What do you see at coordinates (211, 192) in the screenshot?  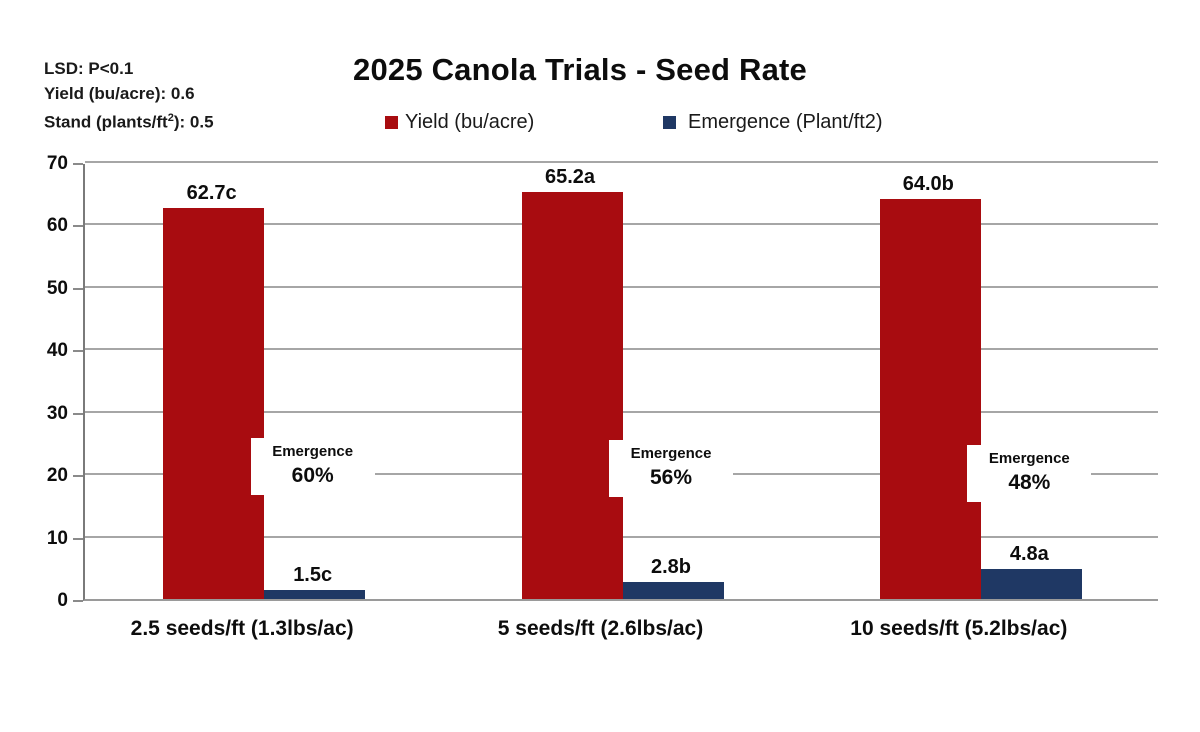 I see `yield-bar-label: 62.7c` at bounding box center [211, 192].